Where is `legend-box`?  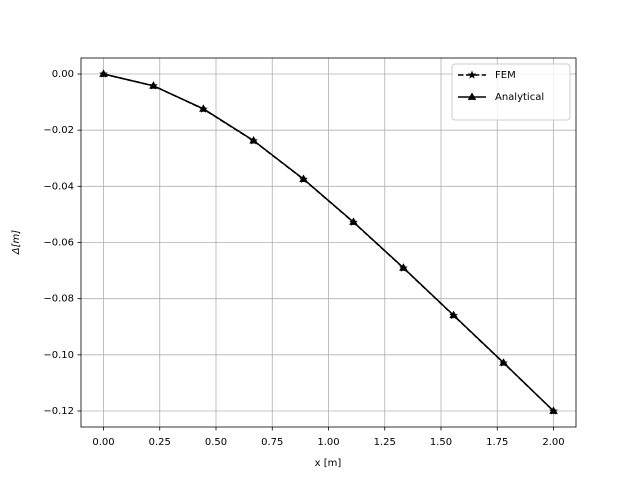
legend-box is located at coordinates (511, 92).